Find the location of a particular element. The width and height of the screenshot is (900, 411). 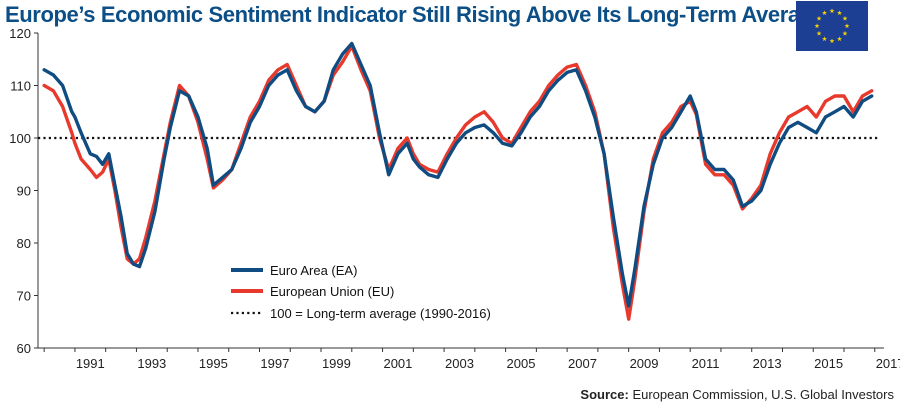

x-tick-label: 2011 is located at coordinates (706, 363).